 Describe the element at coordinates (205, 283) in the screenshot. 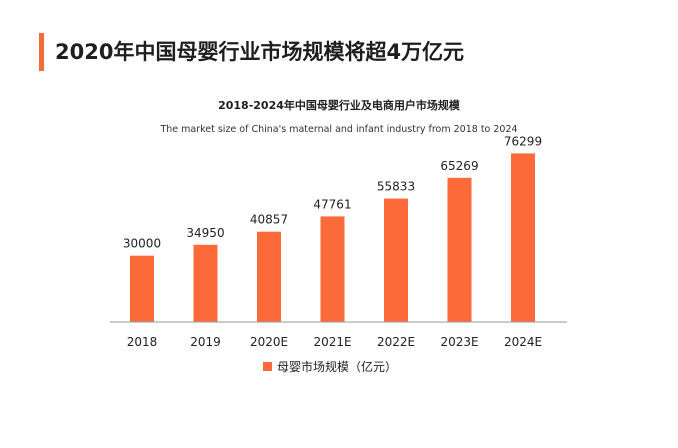

I see `bar-2019` at that location.